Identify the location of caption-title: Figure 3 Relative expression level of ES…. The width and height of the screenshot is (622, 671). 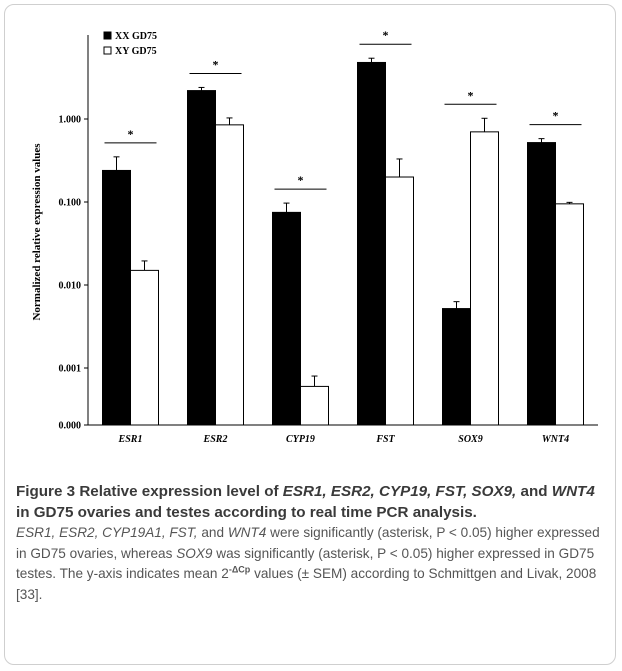
(305, 502).